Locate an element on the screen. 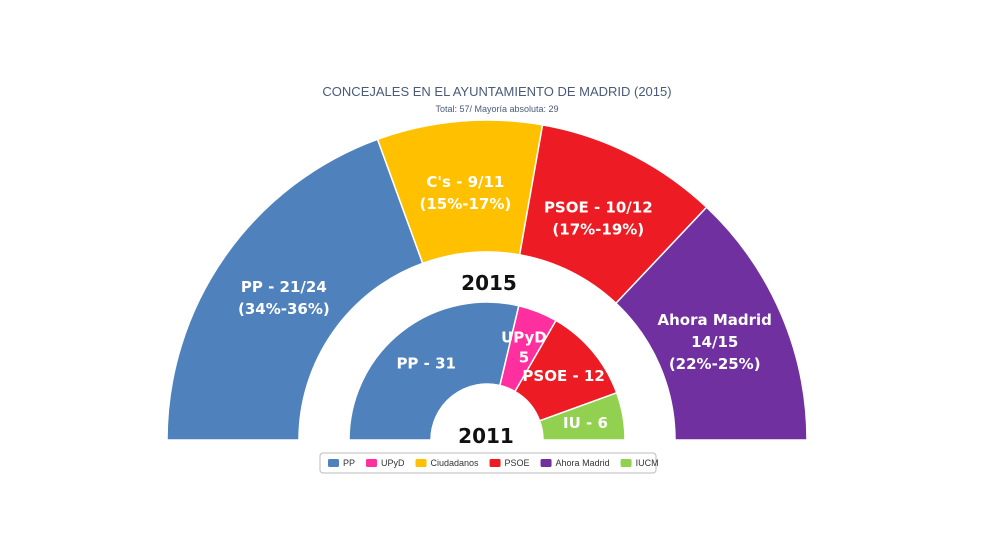  legend-label-upyd: UPyD is located at coordinates (393, 463).